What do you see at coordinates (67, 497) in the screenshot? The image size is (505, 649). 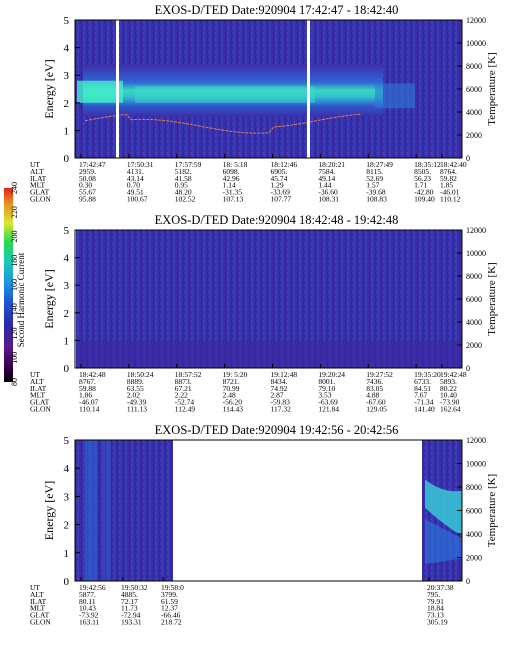 I see `y-tick-label: 3` at bounding box center [67, 497].